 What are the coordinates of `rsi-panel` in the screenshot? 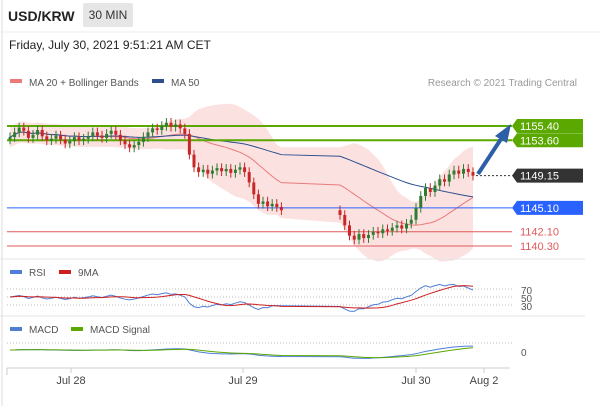 It's located at (259, 297).